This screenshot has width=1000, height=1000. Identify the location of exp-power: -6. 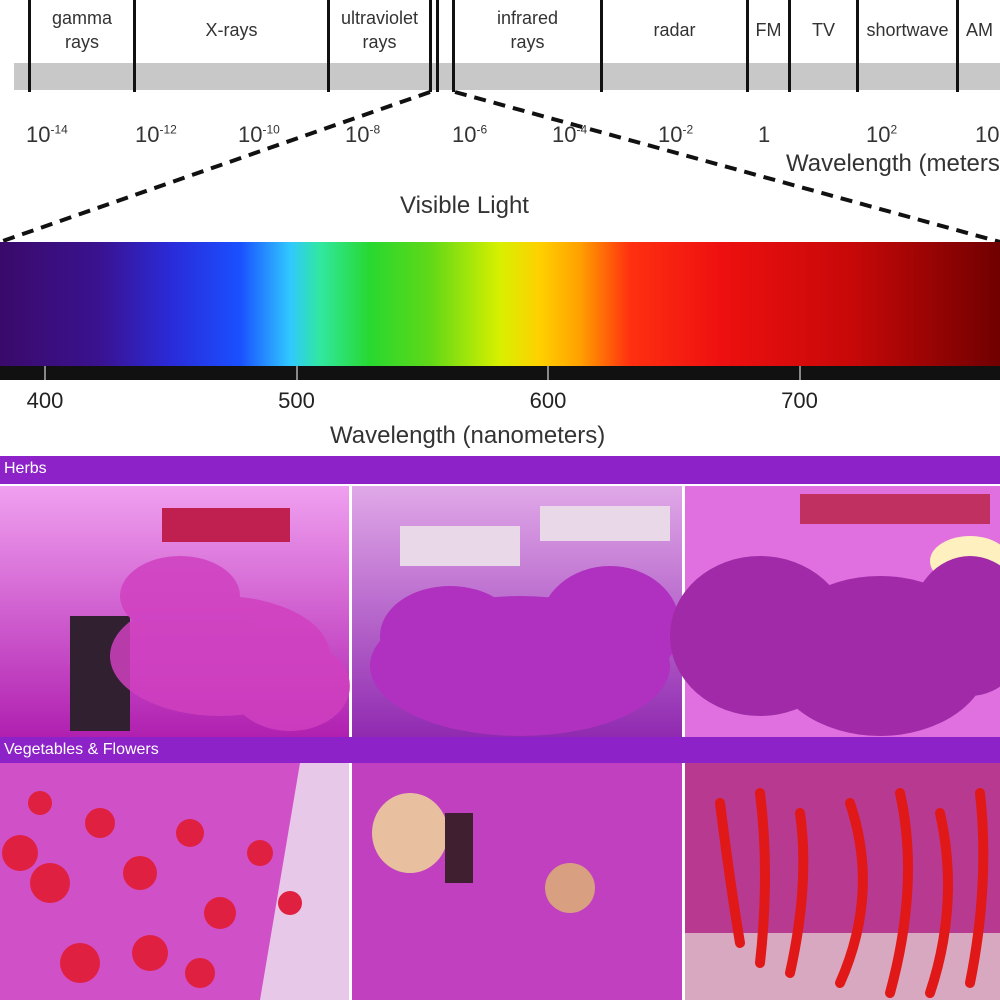
(482, 129).